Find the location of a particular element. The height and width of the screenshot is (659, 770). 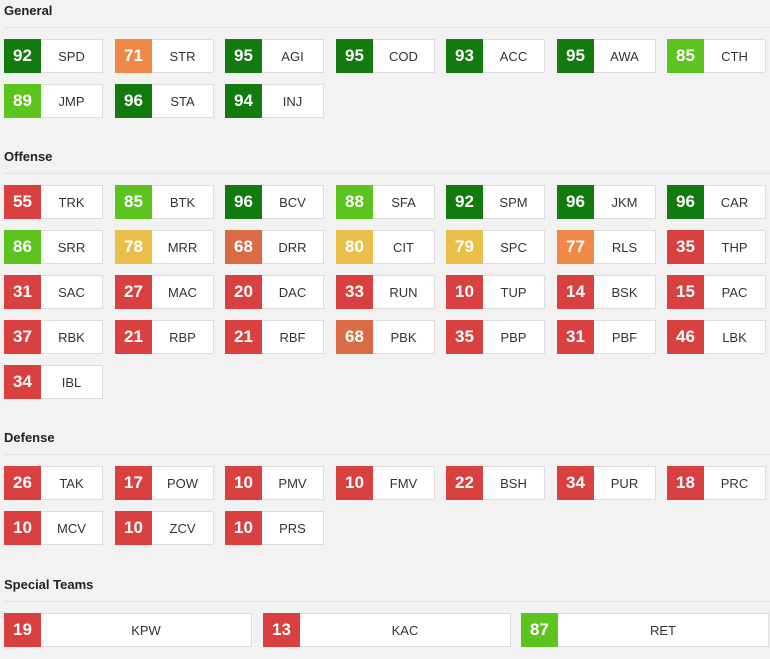

attribute-label: MRR is located at coordinates (182, 247).